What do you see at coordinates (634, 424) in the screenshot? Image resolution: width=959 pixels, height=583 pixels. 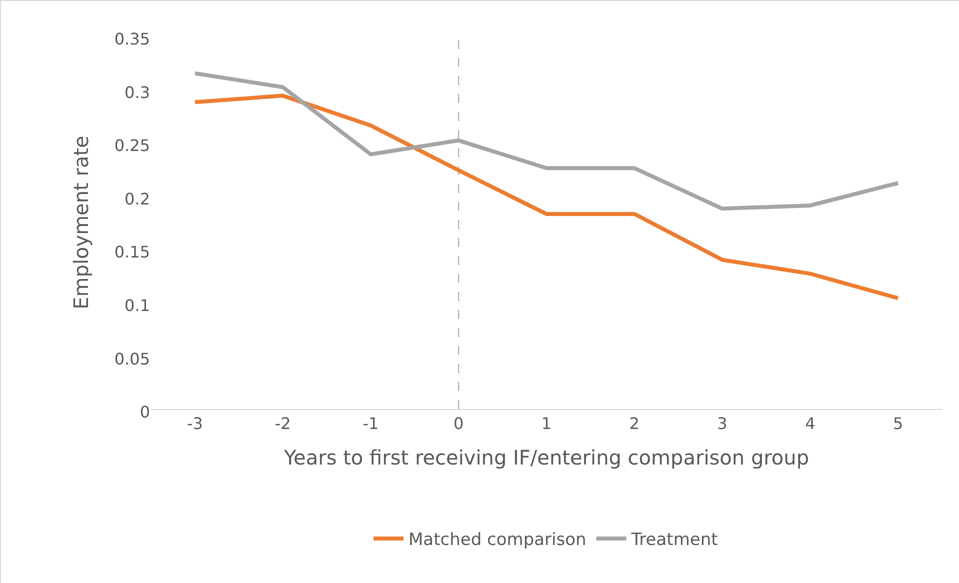 I see `x-tick-label: 2` at bounding box center [634, 424].